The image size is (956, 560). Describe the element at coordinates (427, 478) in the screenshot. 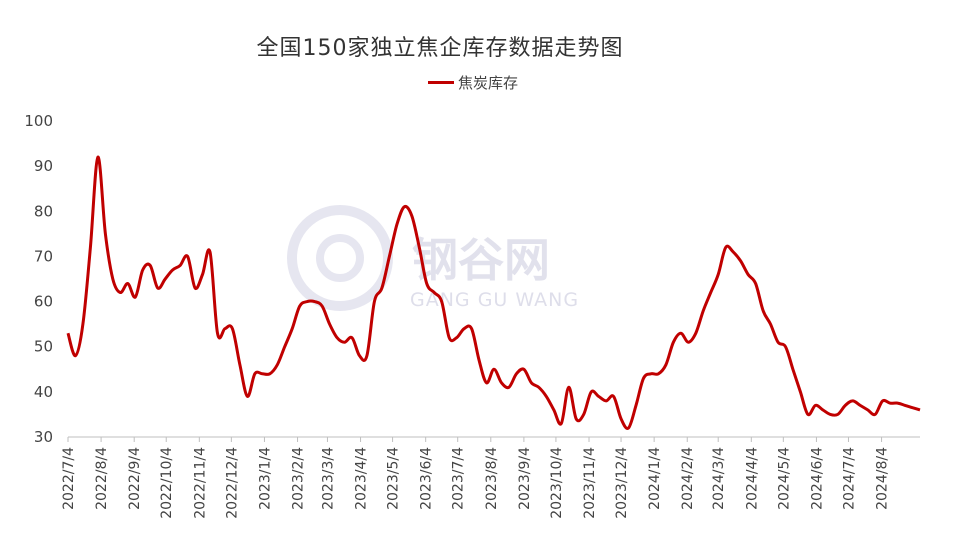

I see `x-tick-label: 2023/6/4` at that location.